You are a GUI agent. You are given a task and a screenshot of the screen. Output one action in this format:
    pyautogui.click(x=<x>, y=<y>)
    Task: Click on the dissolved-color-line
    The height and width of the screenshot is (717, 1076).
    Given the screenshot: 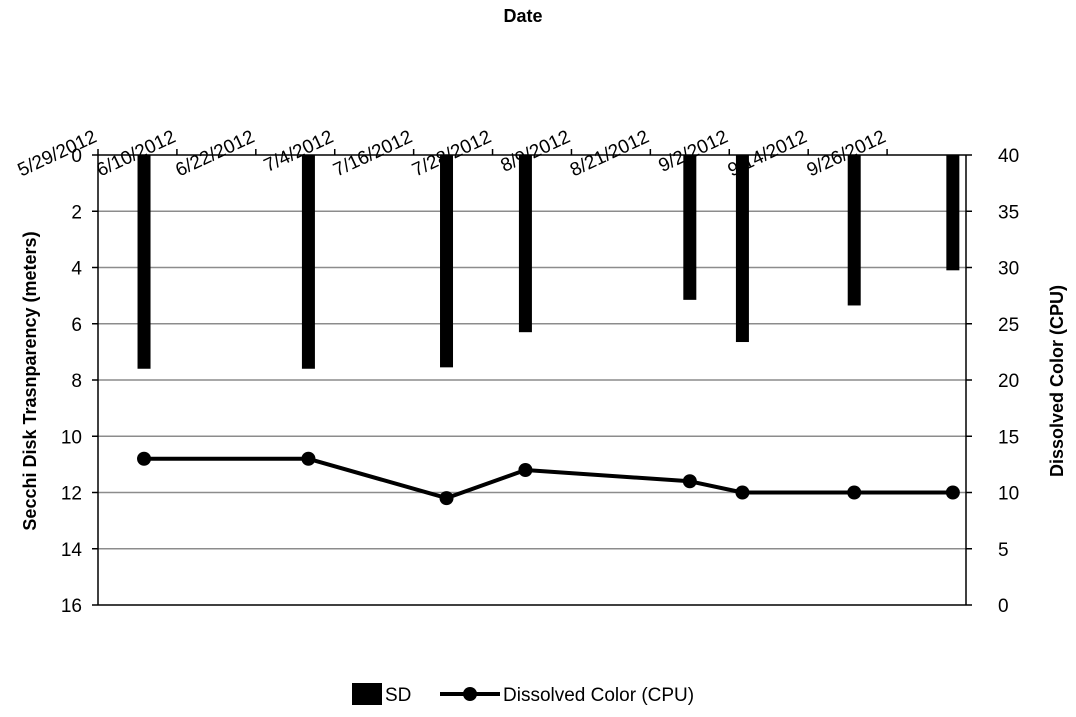 What is the action you would take?
    pyautogui.click(x=548, y=478)
    